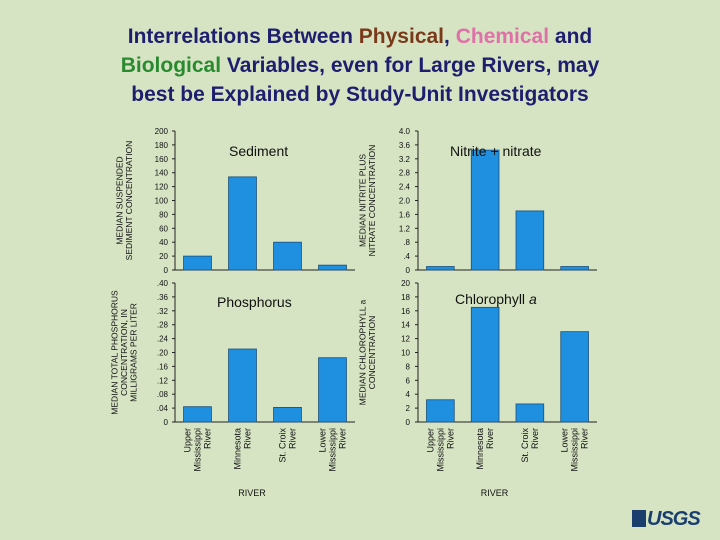 The height and width of the screenshot is (540, 720). I want to click on title-chemical: Chemical, so click(502, 36).